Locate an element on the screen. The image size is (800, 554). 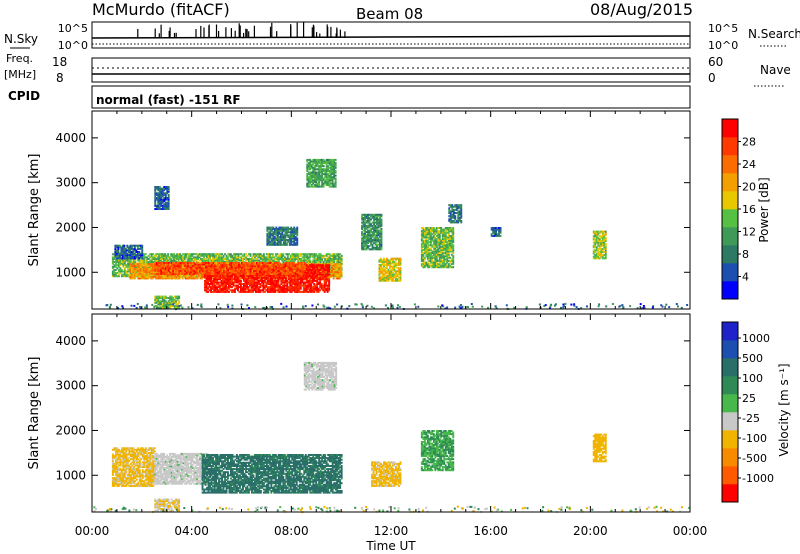
cpid-label: CPID is located at coordinates (24, 96).